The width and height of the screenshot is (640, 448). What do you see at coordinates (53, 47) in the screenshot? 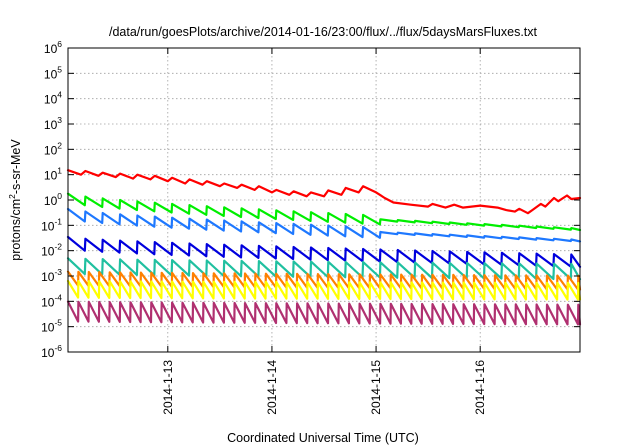
I see `y-tick-label: 10⁶` at bounding box center [53, 47].